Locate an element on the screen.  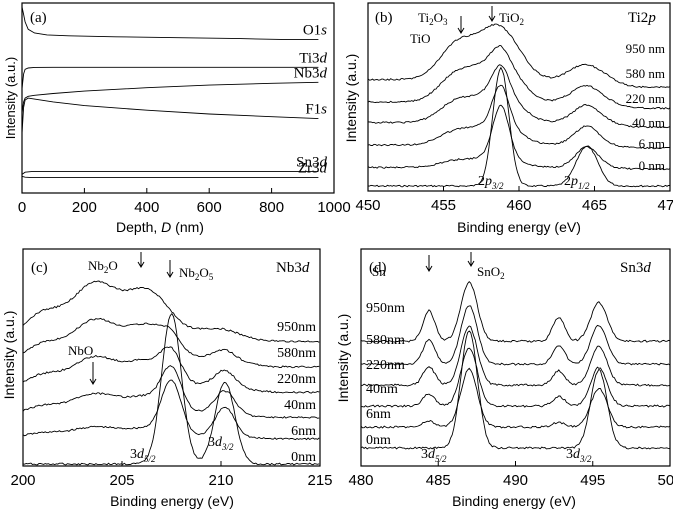
annot-sno2: SnO2 is located at coordinates (491, 272).